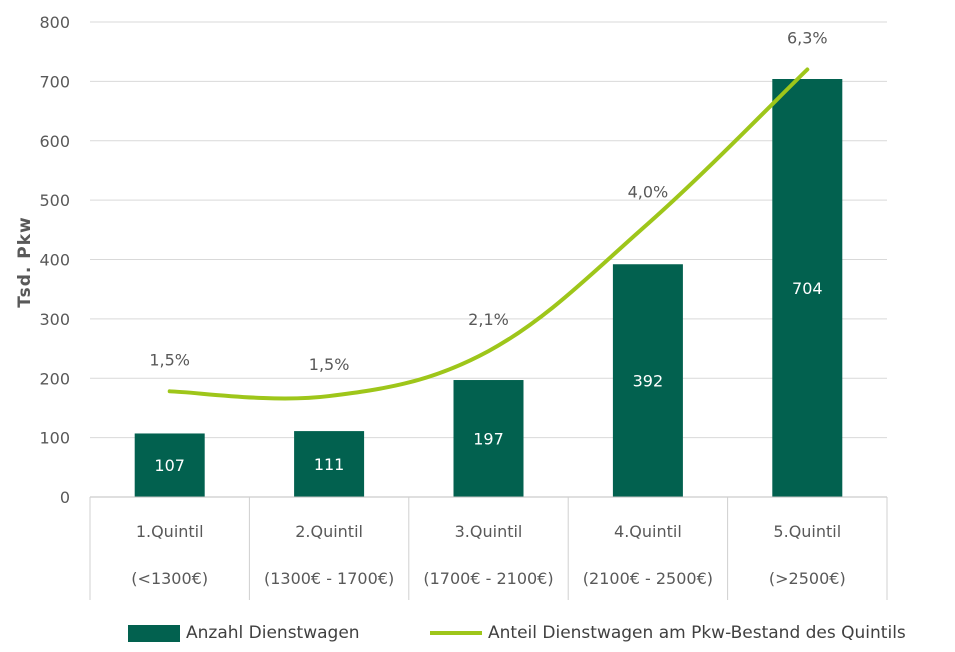 This screenshot has width=955, height=652. I want to click on bar-value-label: 704, so click(807, 288).